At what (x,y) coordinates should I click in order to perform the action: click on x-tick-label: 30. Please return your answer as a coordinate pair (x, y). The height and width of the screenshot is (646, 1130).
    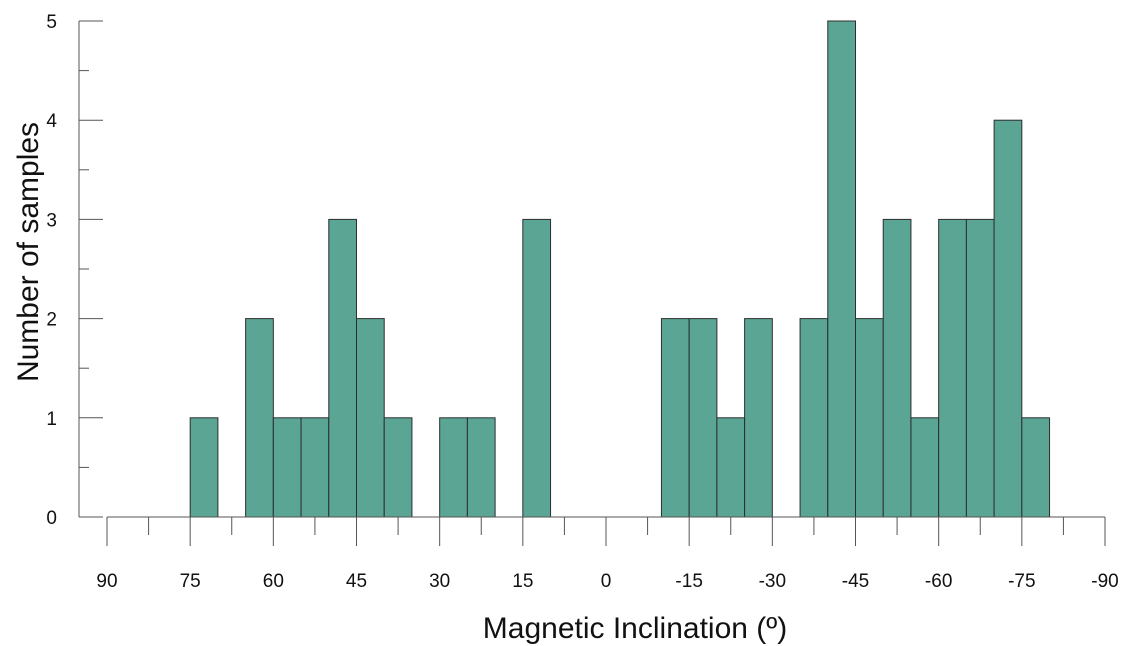
    Looking at the image, I should click on (439, 581).